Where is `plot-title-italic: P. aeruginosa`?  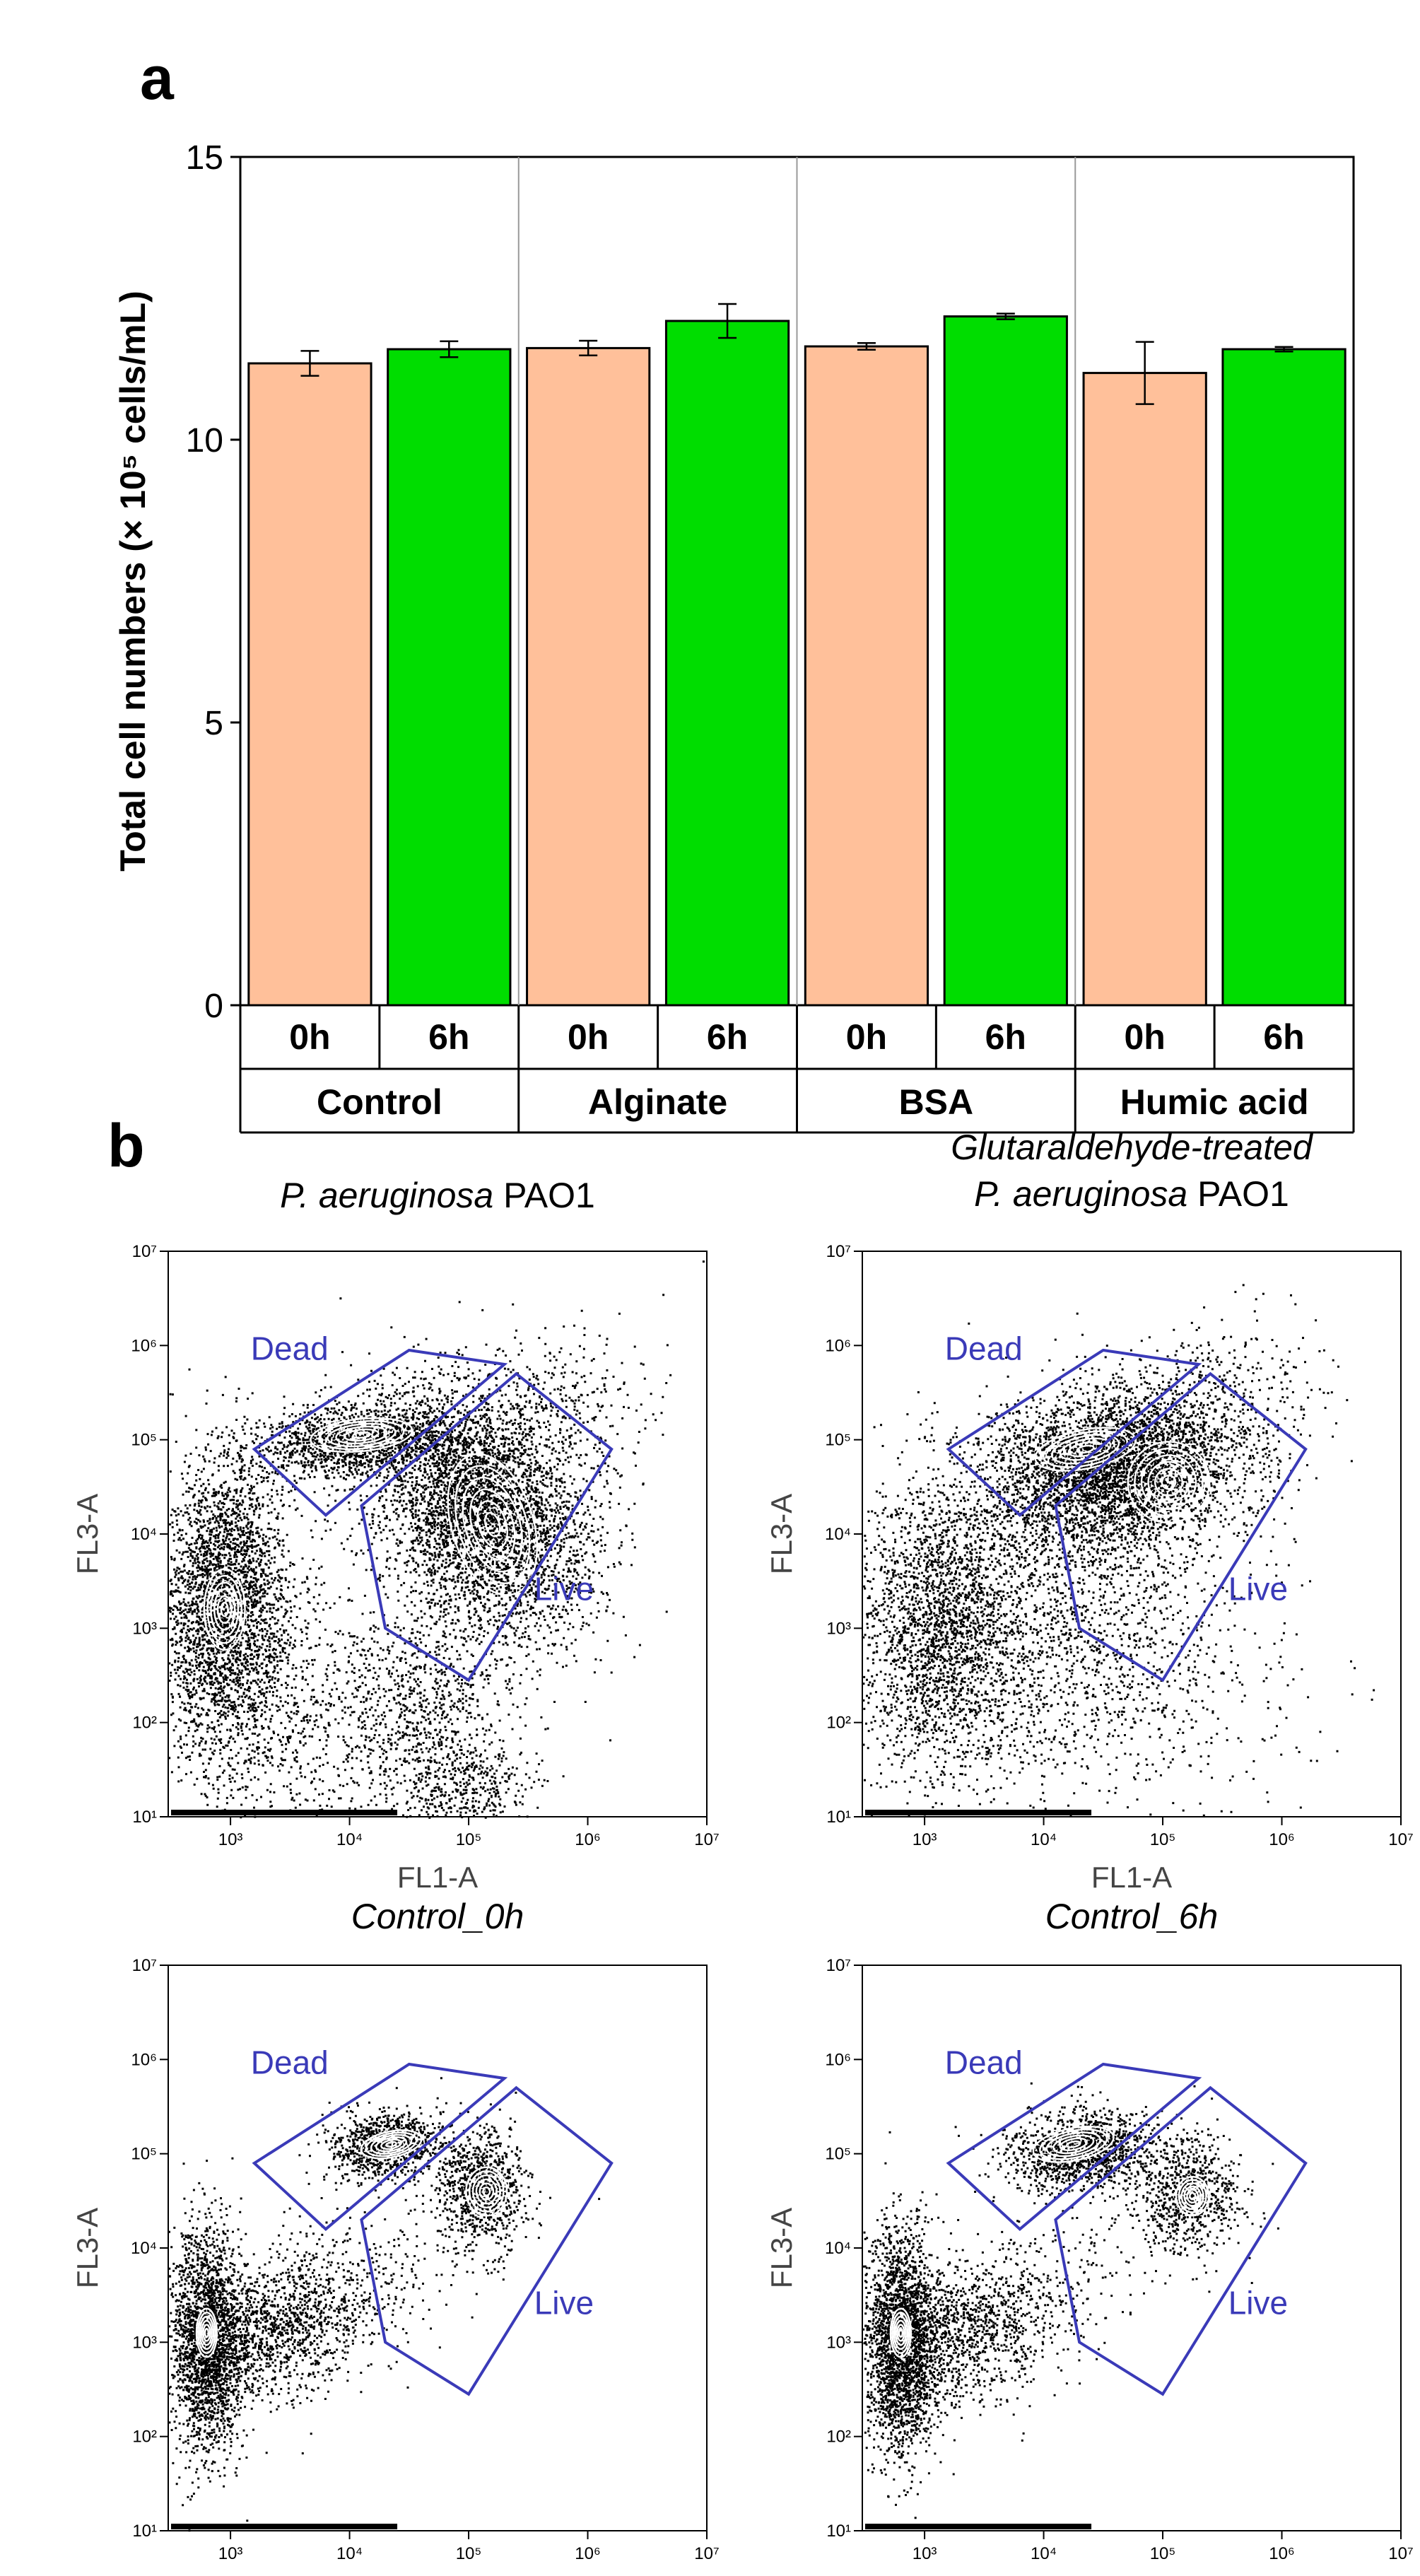
plot-title-italic: P. aeruginosa is located at coordinates (386, 1196).